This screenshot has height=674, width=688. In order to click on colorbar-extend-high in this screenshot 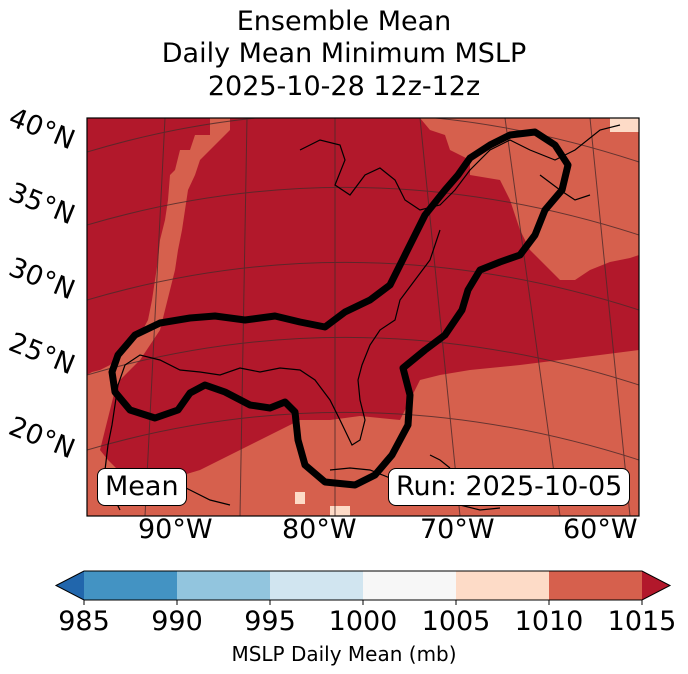, I will do `click(656, 585)`.